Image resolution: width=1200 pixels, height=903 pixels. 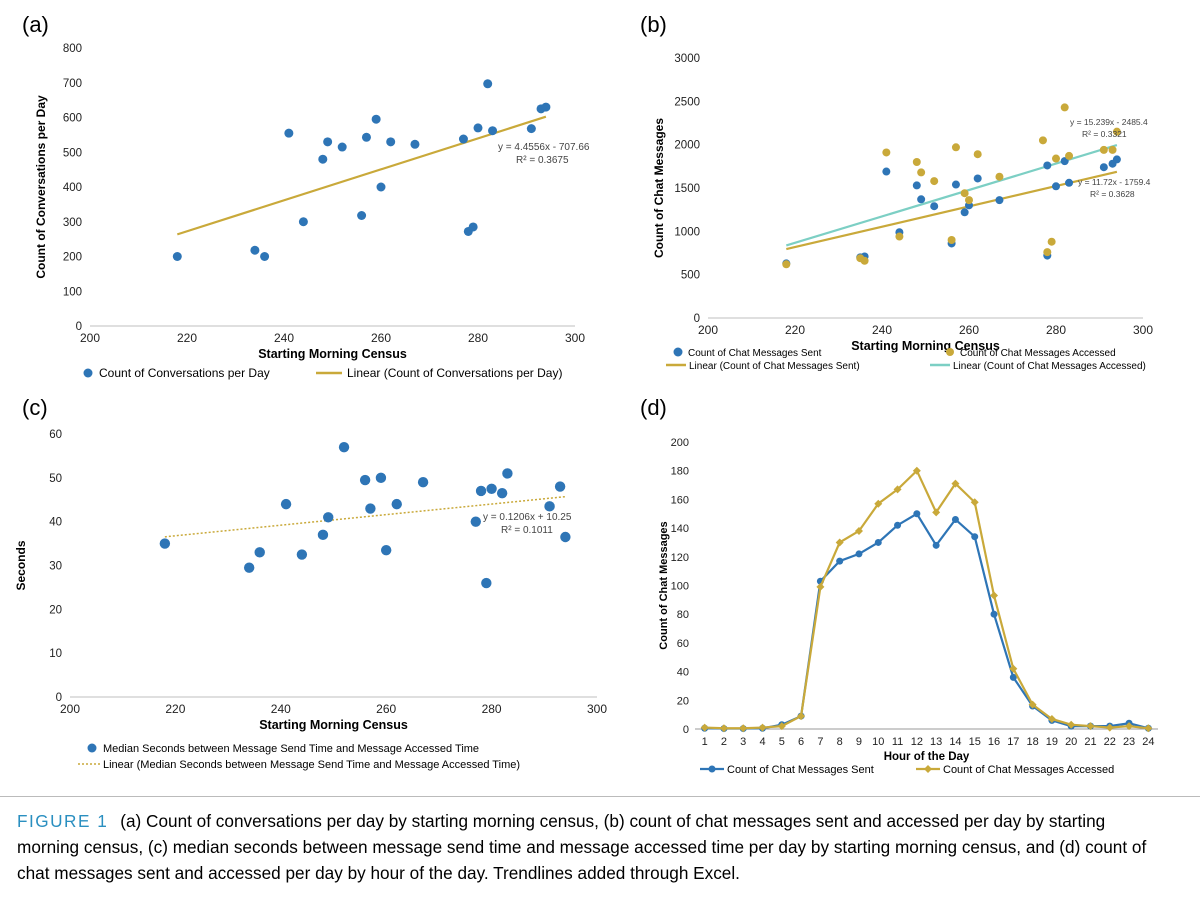 What do you see at coordinates (687, 189) in the screenshot?
I see `chart-b-y-tick-label: 1500` at bounding box center [687, 189].